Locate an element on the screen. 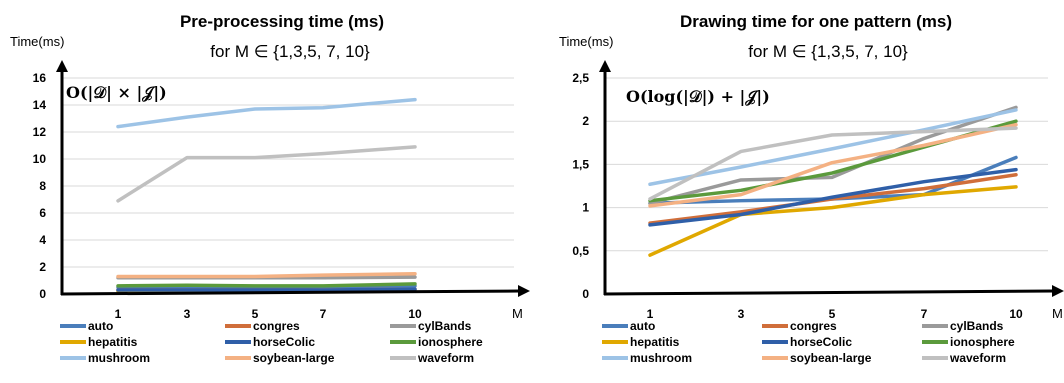 This screenshot has width=1064, height=383. y-tick-label: 12 is located at coordinates (40, 132).